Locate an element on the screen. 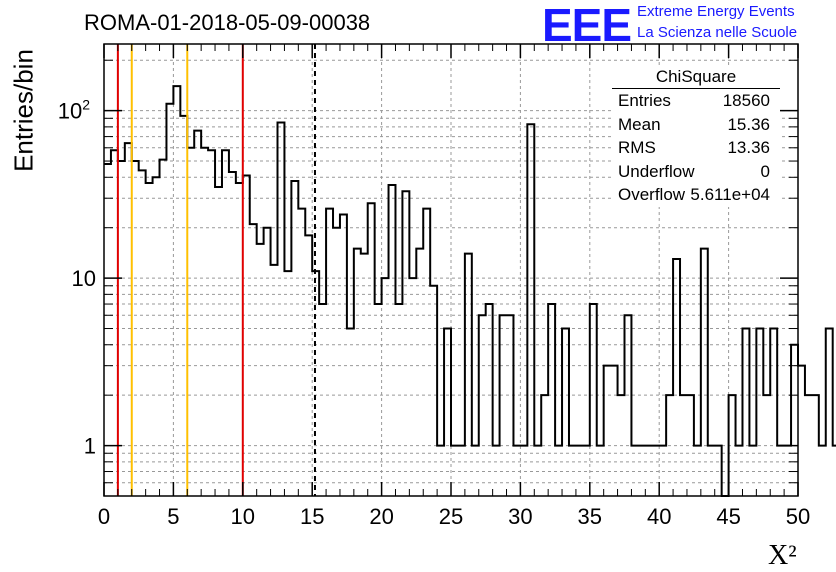  chart-title: ROMA-01-2018-05-09-00038 is located at coordinates (227, 22).